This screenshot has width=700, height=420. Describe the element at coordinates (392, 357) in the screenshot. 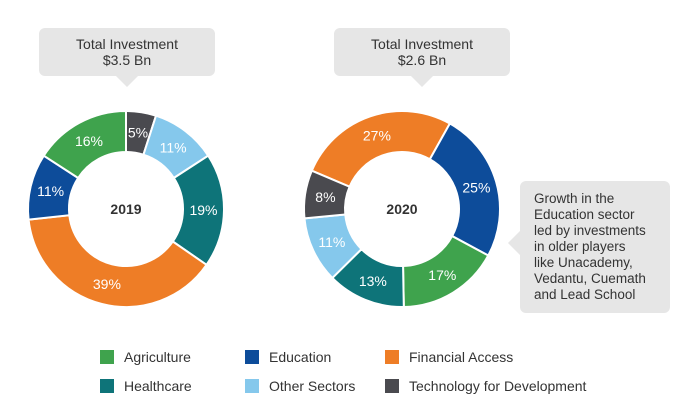

I see `legend-swatch-financial-access` at that location.